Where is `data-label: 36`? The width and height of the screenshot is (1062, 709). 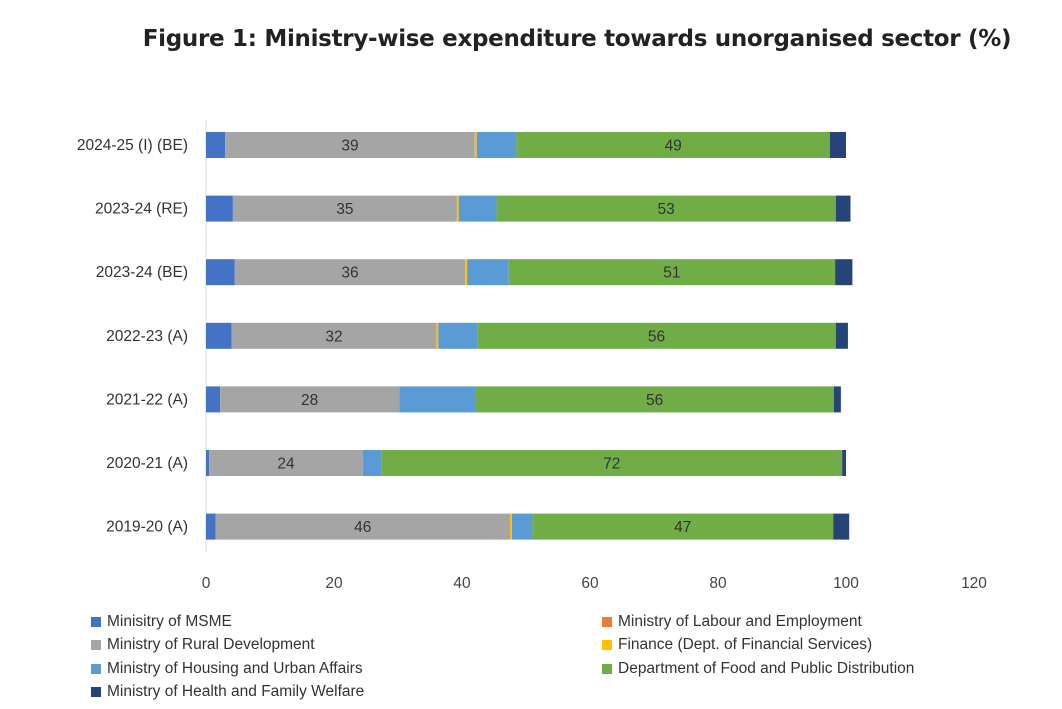 data-label: 36 is located at coordinates (349, 273).